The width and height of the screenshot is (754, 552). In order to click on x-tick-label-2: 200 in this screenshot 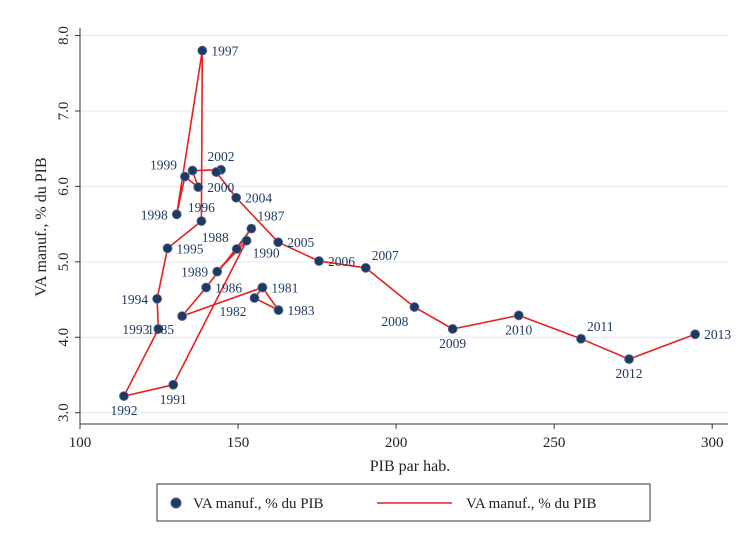, I will do `click(396, 443)`.